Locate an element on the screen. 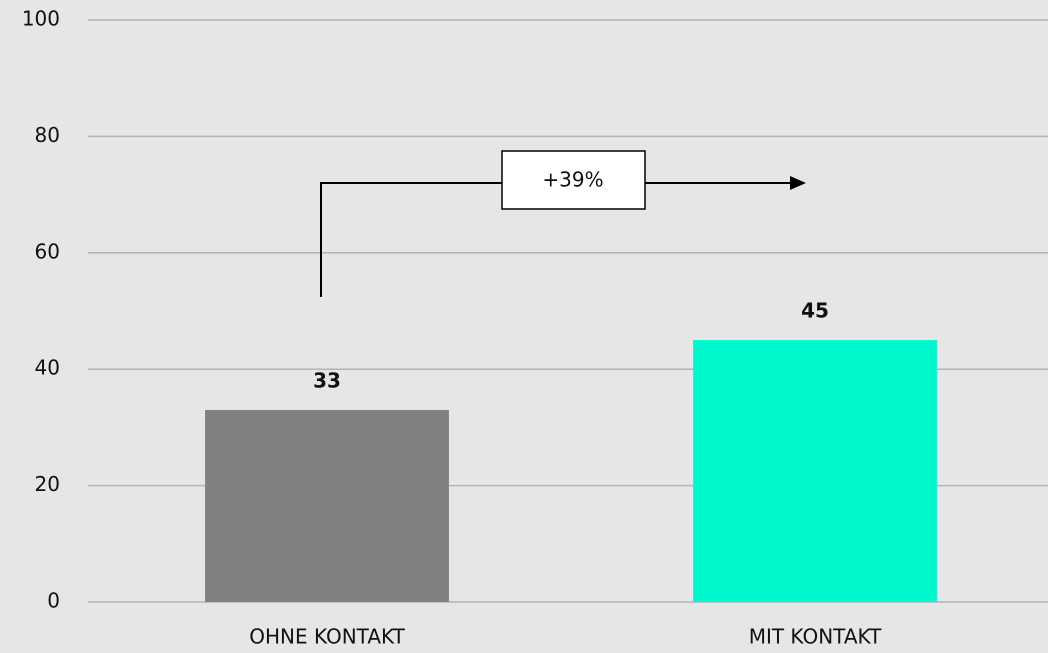 The width and height of the screenshot is (1048, 653). y-tick-label: 60 is located at coordinates (47, 251).